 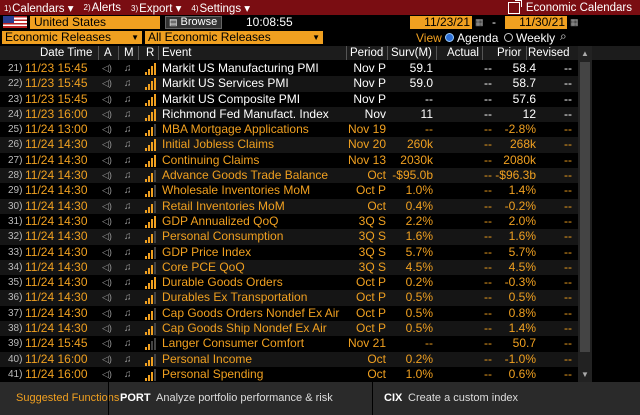 I want to click on col-event: Event, so click(x=177, y=53).